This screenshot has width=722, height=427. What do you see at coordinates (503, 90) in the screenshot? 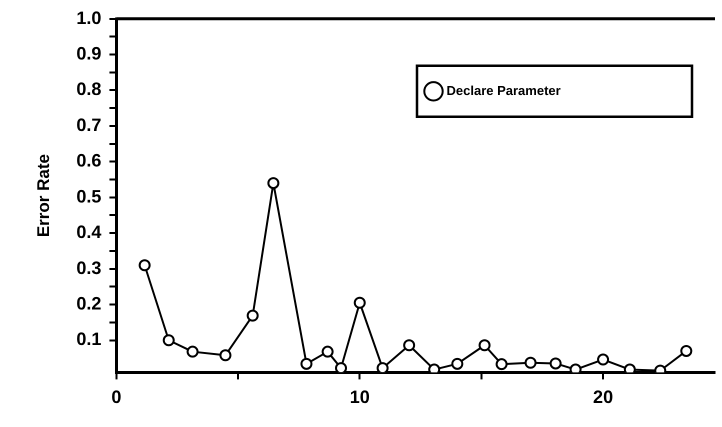
I see `legend-label: Declare Parameter` at bounding box center [503, 90].